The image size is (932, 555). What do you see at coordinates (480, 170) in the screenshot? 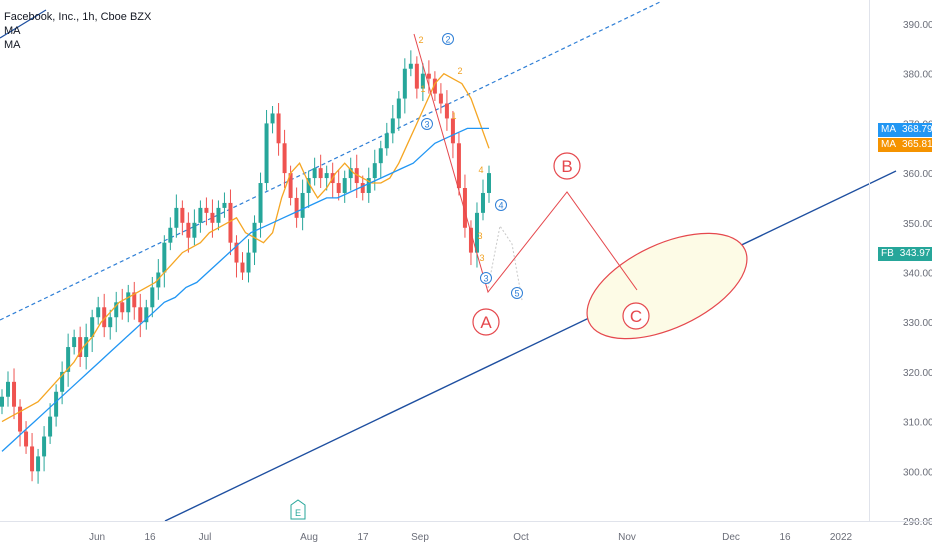
I see `subwave-label: 4` at bounding box center [480, 170].